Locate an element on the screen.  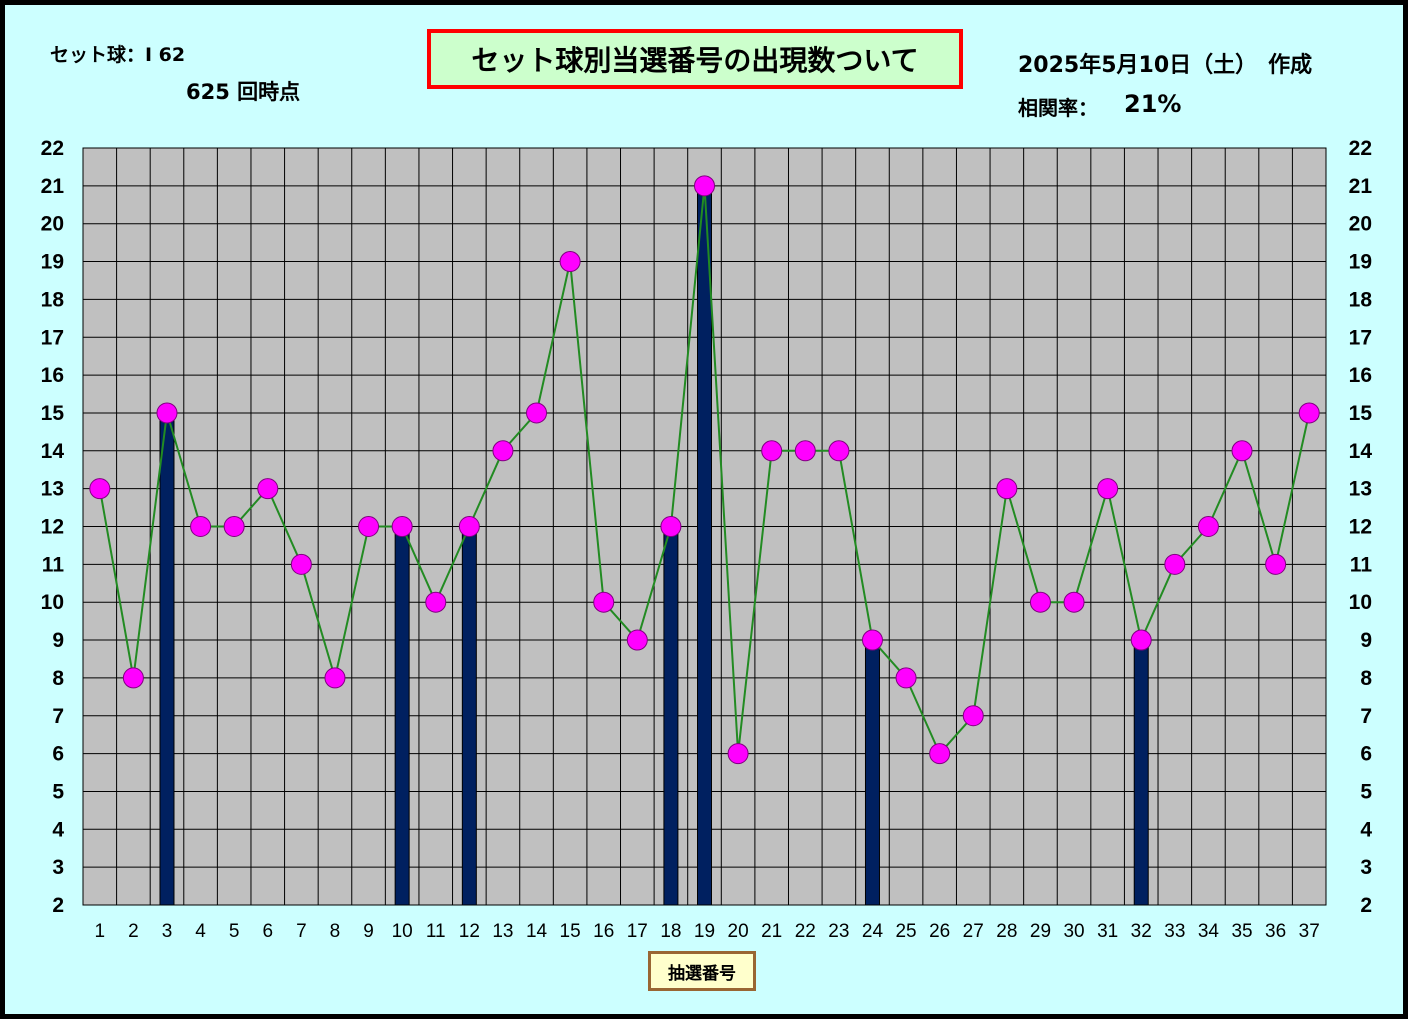
y-tick-label-right: 4 is located at coordinates (1366, 829).